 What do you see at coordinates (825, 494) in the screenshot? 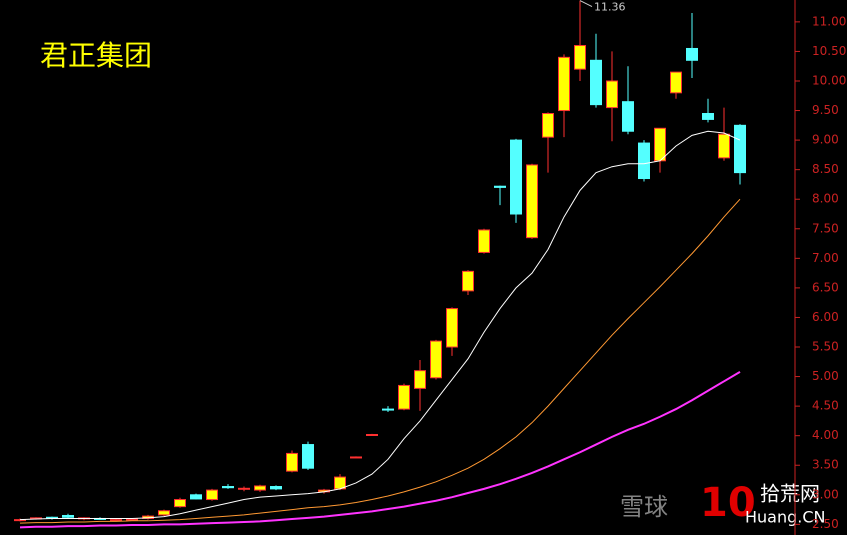
I see `y-tick-label: 3.00` at bounding box center [825, 494].